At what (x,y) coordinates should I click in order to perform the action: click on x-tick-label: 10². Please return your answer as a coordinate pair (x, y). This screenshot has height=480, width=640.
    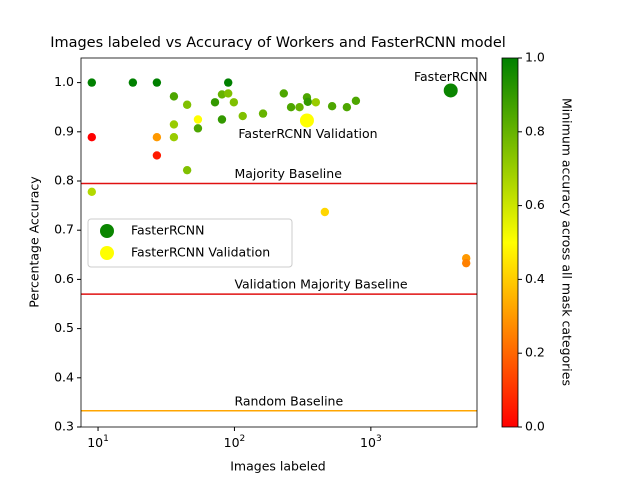
    Looking at the image, I should click on (235, 442).